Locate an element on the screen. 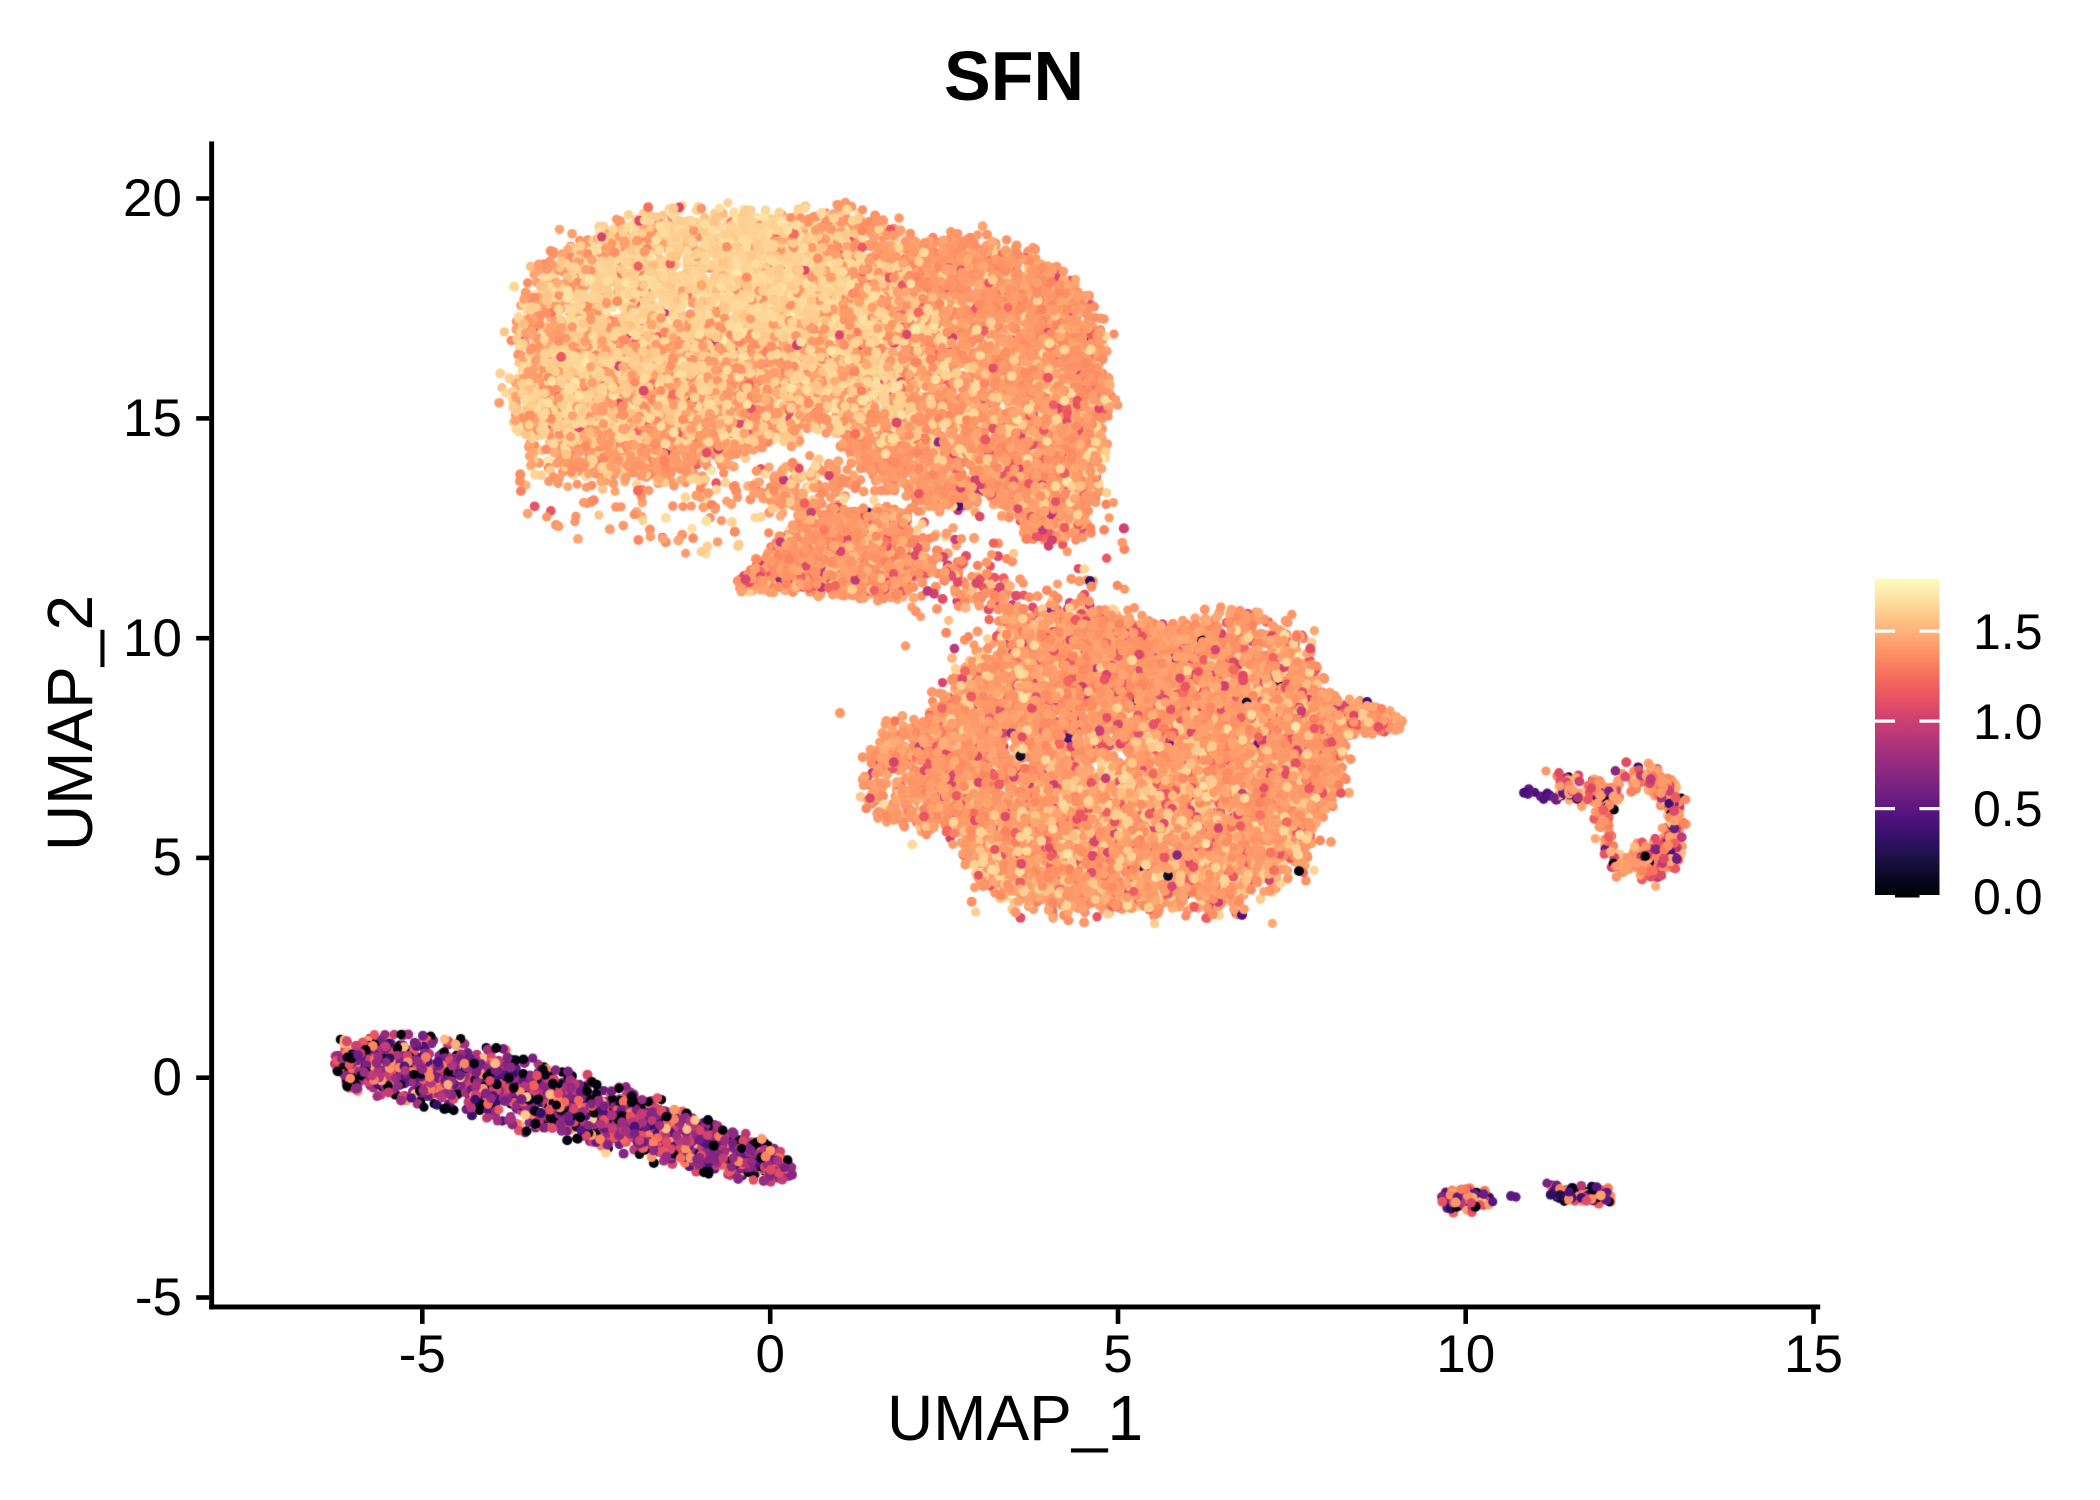 The image size is (2100, 1500). svg-text: UMAP_2 is located at coordinates (70, 723).